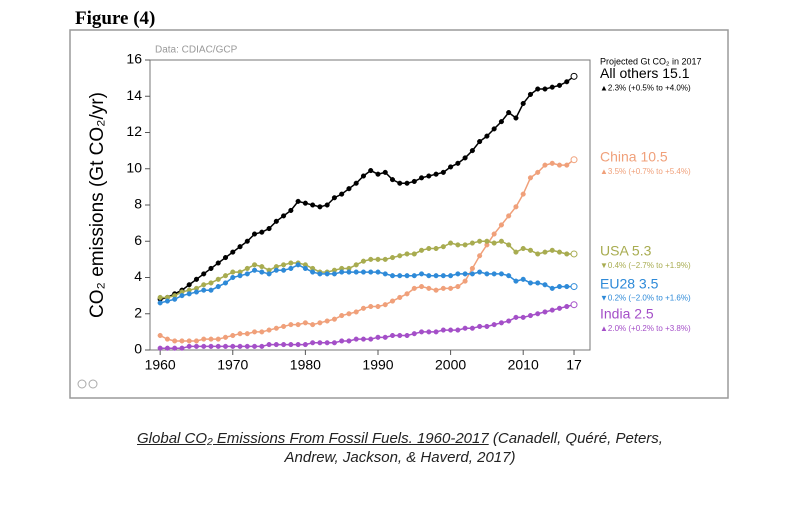  Describe the element at coordinates (645, 328) in the screenshot. I see `series-change: ▲2.0% (+0.2% to +3.8%)` at that location.